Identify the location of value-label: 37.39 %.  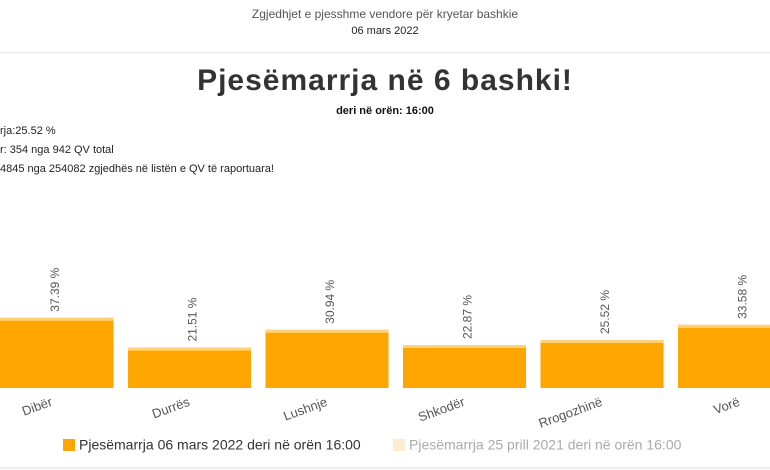
(55, 289).